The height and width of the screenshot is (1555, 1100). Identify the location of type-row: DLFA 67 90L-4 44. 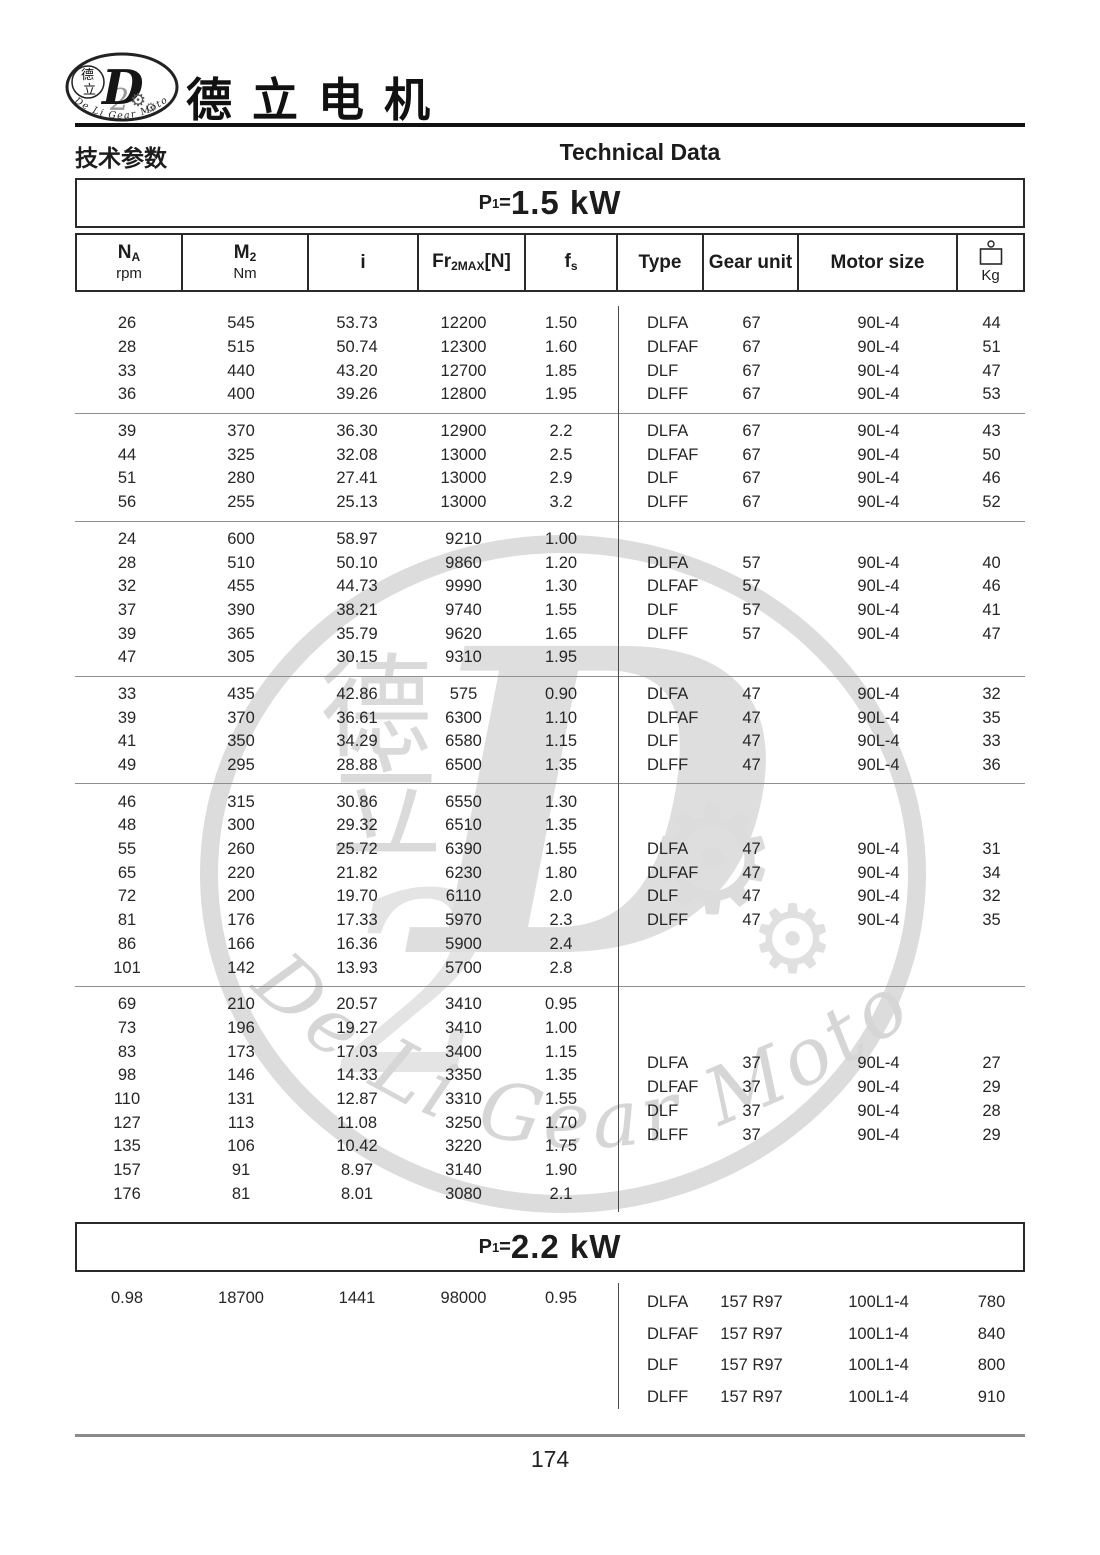
(821, 324).